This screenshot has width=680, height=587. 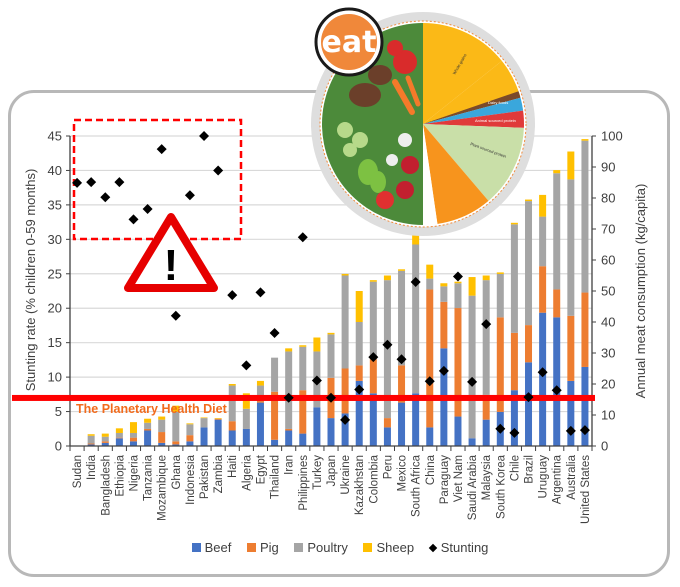 I want to click on legend-stunting: Stunting, so click(x=458, y=547).